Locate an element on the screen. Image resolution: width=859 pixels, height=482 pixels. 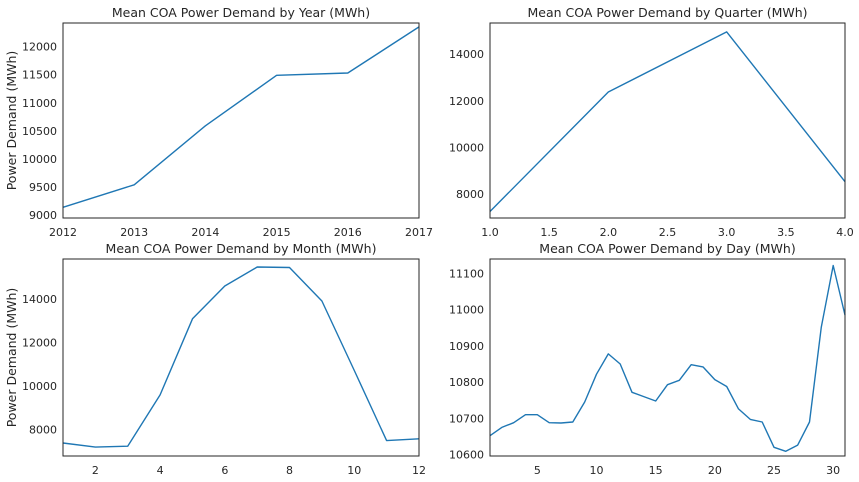
chart-4-y-tick-label: 11000 is located at coordinates (466, 310).